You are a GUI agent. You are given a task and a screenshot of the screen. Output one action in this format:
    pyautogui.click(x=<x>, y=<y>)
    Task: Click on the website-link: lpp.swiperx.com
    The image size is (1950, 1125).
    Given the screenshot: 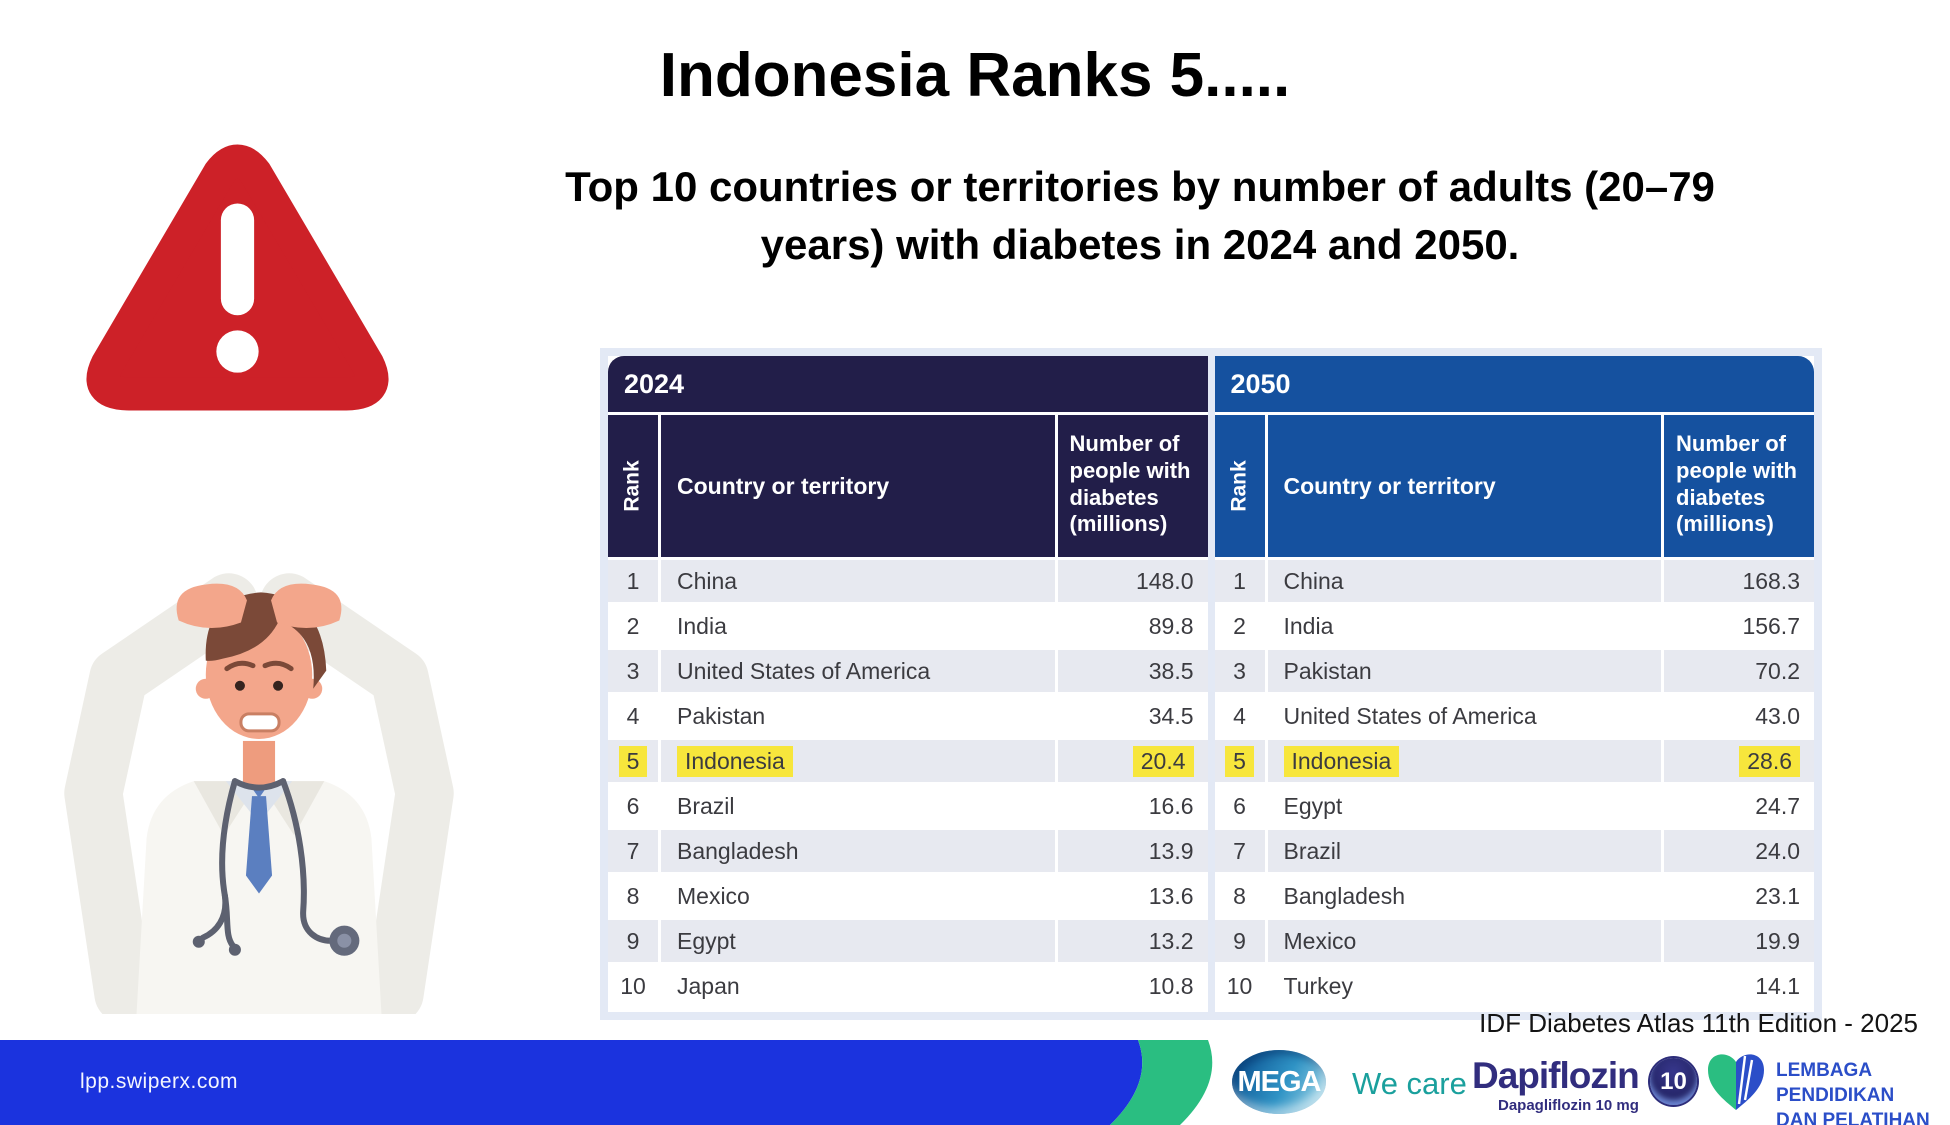 What is the action you would take?
    pyautogui.click(x=159, y=1081)
    